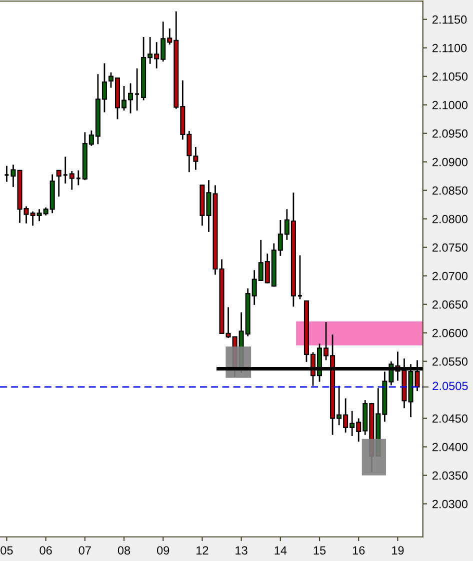 This screenshot has width=473, height=561. Describe the element at coordinates (46, 550) in the screenshot. I see `x-tick-label: 06` at that location.